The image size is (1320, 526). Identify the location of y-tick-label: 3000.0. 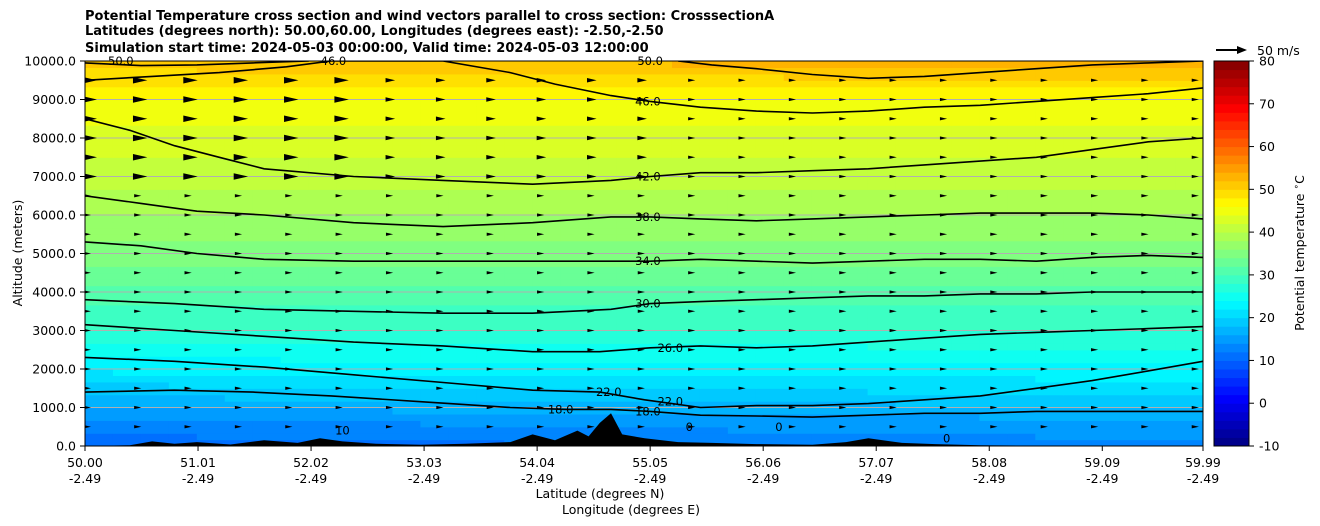
(54, 330).